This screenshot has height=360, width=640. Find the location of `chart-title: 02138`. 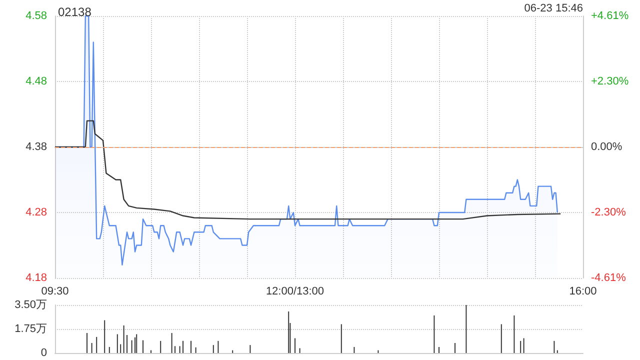

chart-title: 02138 is located at coordinates (75, 12).